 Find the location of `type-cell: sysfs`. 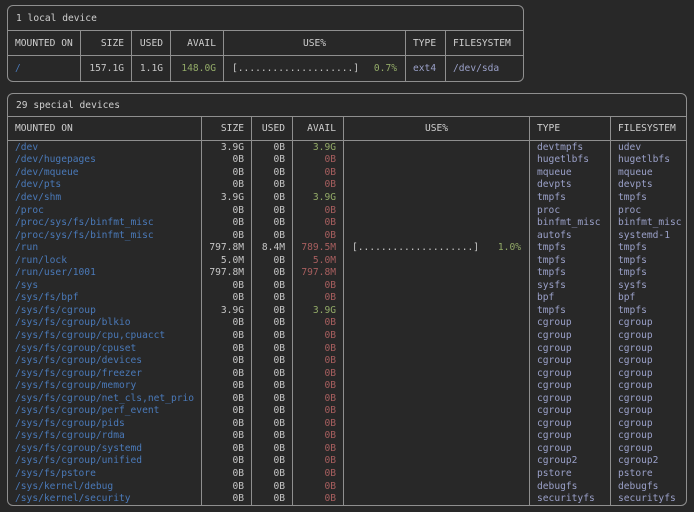

type-cell: sysfs is located at coordinates (570, 285).